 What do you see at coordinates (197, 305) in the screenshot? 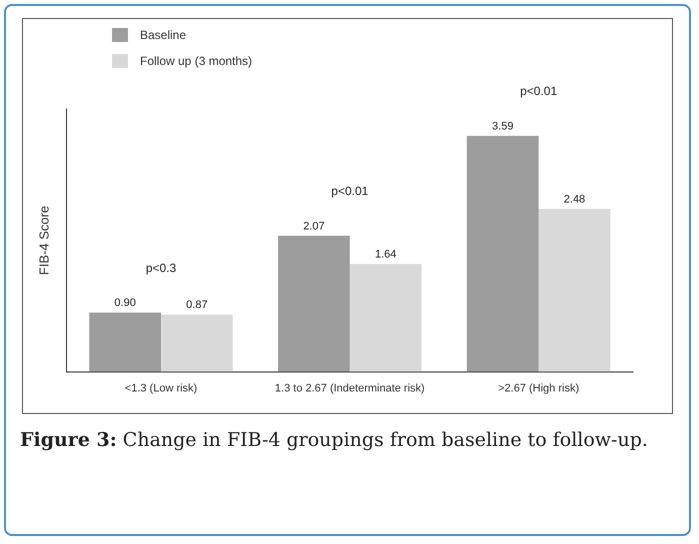
I see `data-label: 0.87` at bounding box center [197, 305].